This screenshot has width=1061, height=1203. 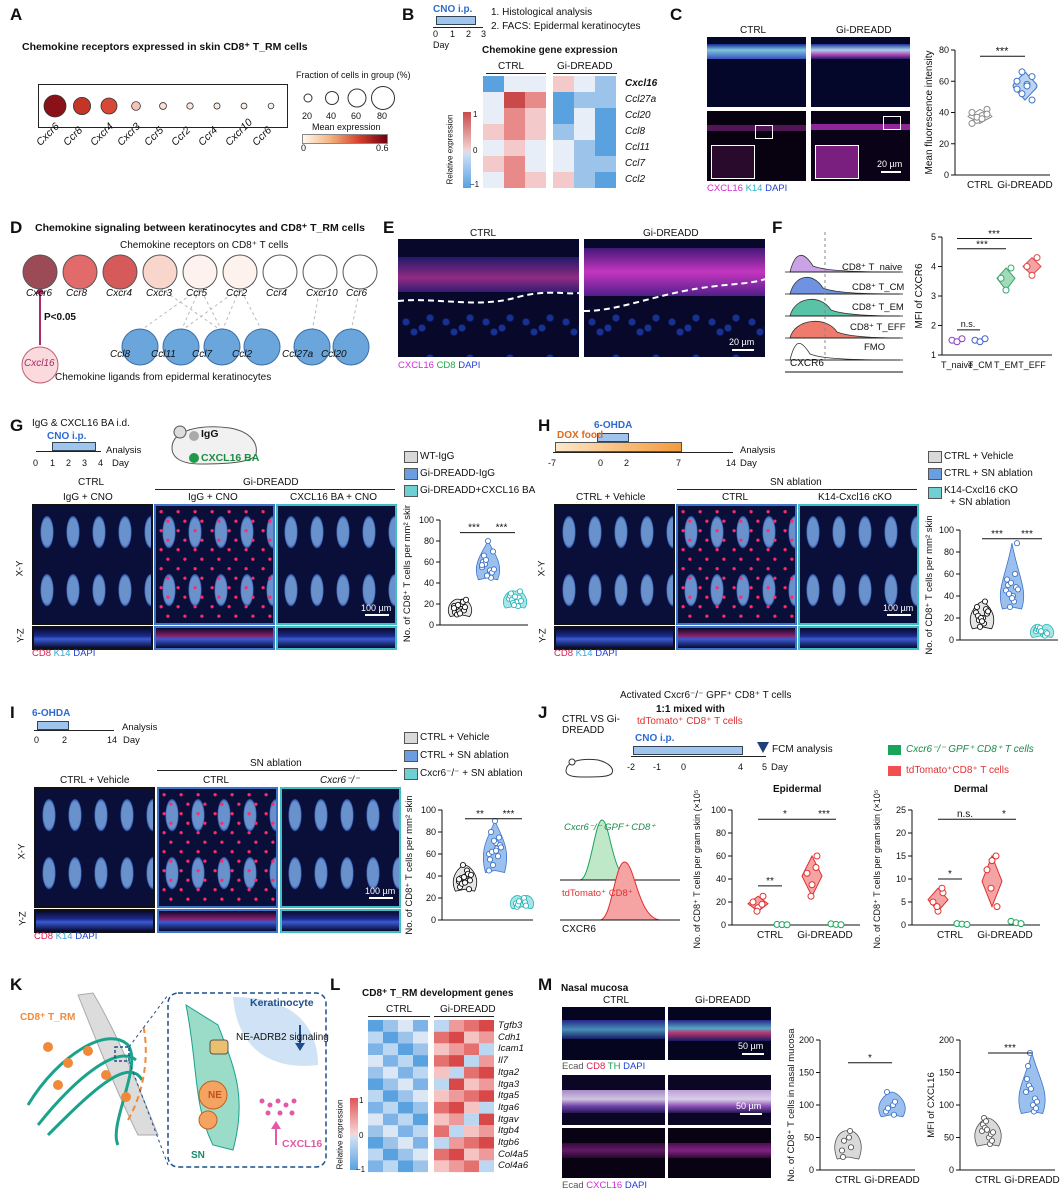 I want to click on ytick-label: 150, so click(x=946, y=1073).